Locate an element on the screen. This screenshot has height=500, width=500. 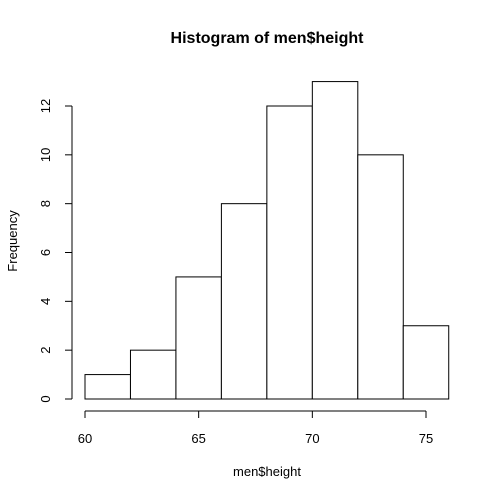
y-tick-label-4: 4 is located at coordinates (45, 301).